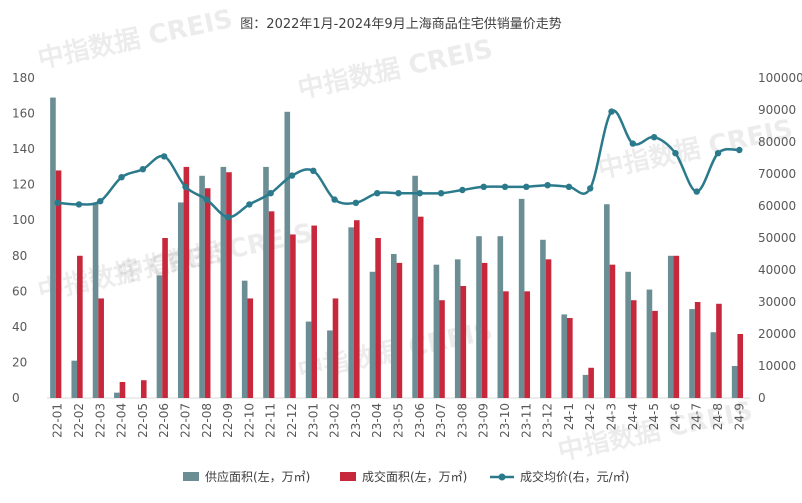 The width and height of the screenshot is (802, 503). What do you see at coordinates (356, 420) in the screenshot?
I see `x-tick-label: 23-03` at bounding box center [356, 420].